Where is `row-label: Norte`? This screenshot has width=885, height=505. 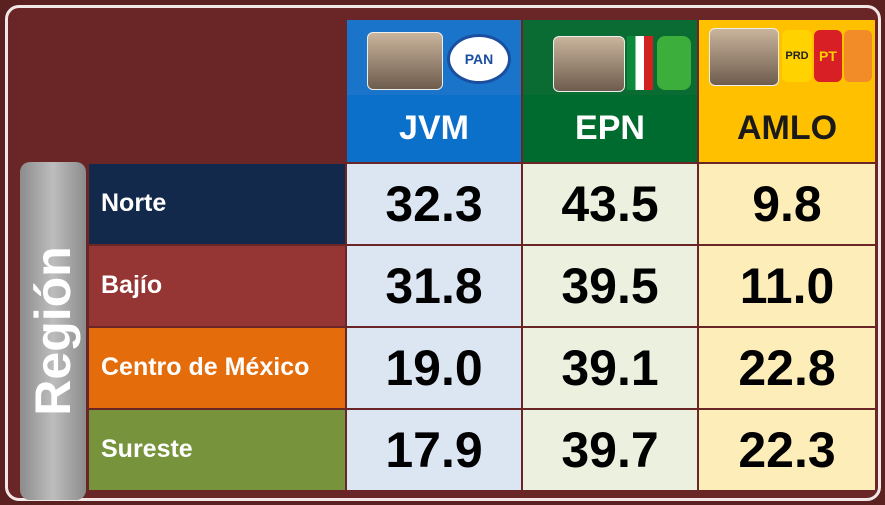
row-label: Norte is located at coordinates (217, 204).